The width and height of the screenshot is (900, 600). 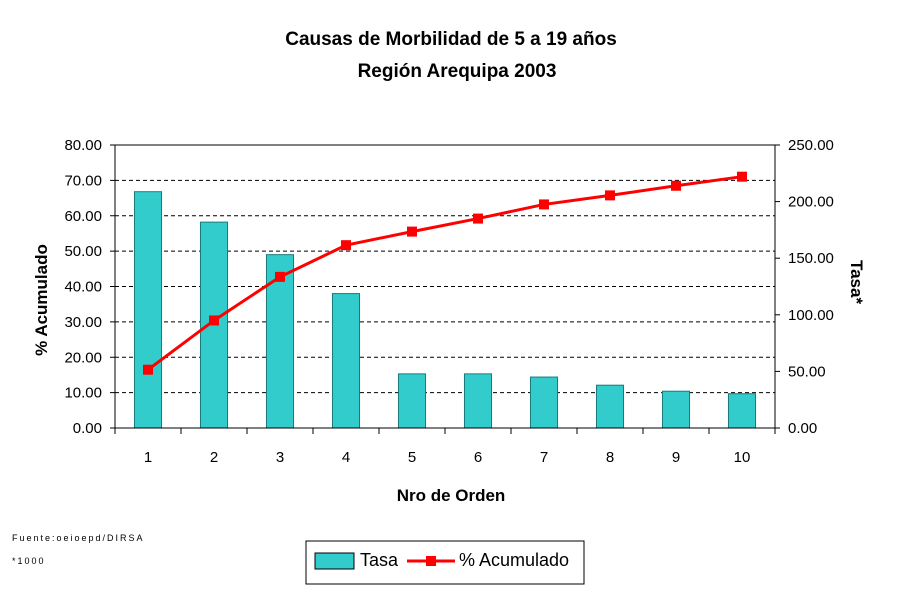 I want to click on right-axis-label: Tasa*, so click(x=856, y=282).